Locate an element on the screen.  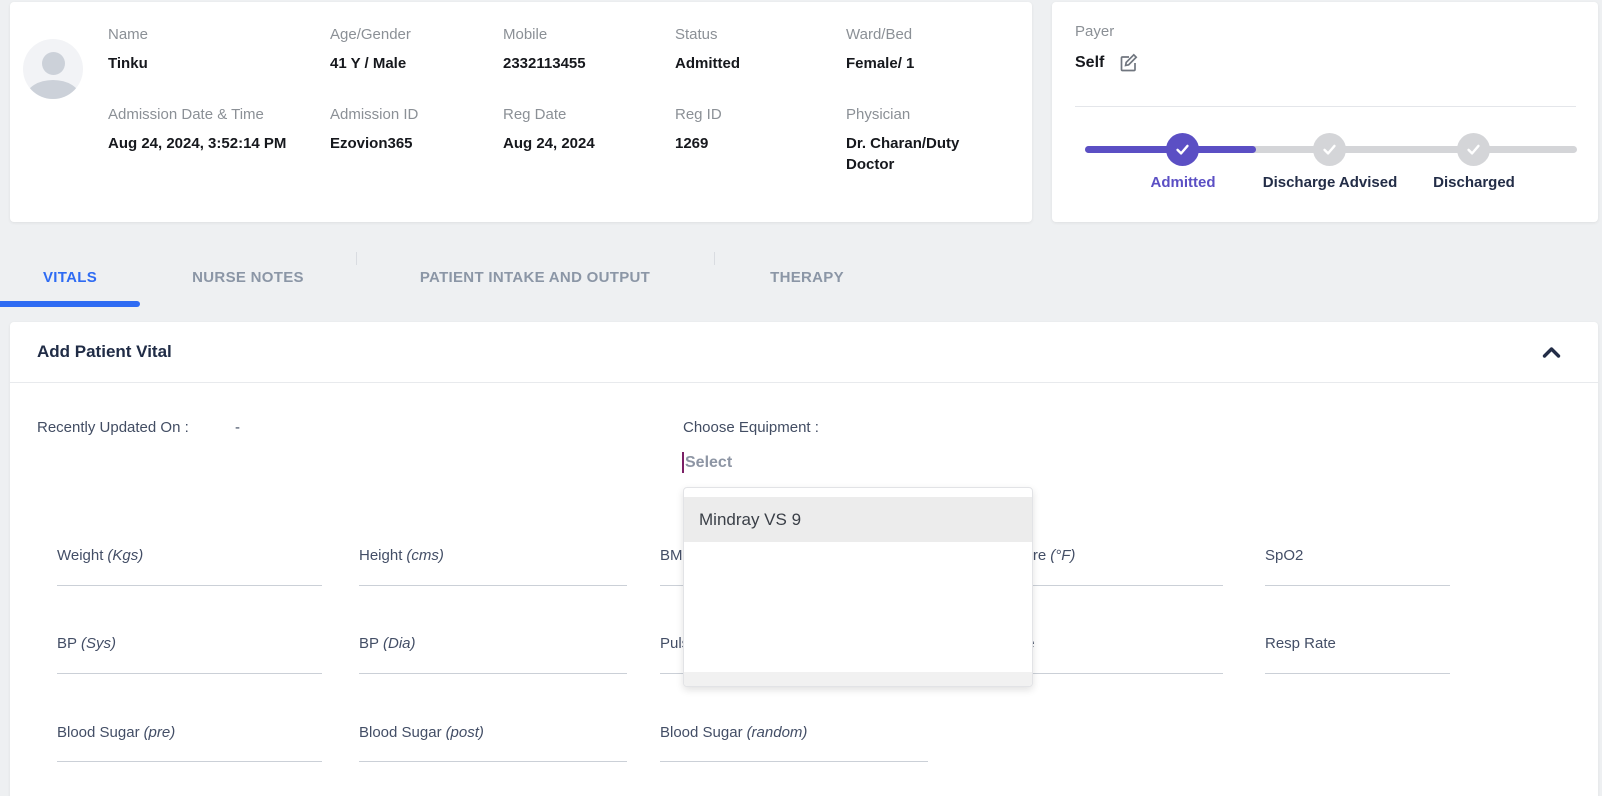
field-name: SpO2 is located at coordinates (1284, 555).